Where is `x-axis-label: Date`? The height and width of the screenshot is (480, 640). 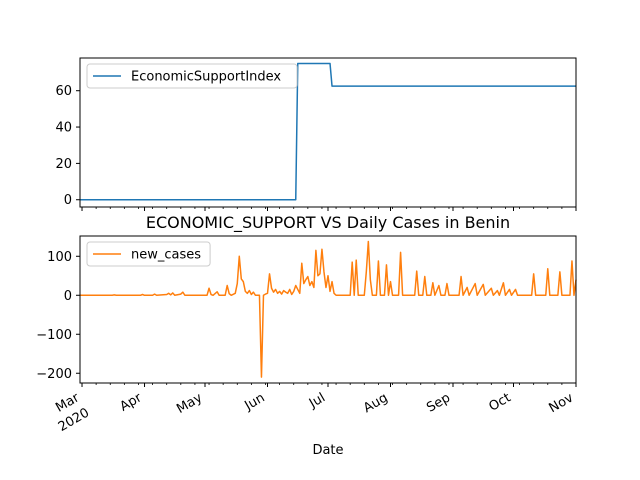
x-axis-label: Date is located at coordinates (327, 450).